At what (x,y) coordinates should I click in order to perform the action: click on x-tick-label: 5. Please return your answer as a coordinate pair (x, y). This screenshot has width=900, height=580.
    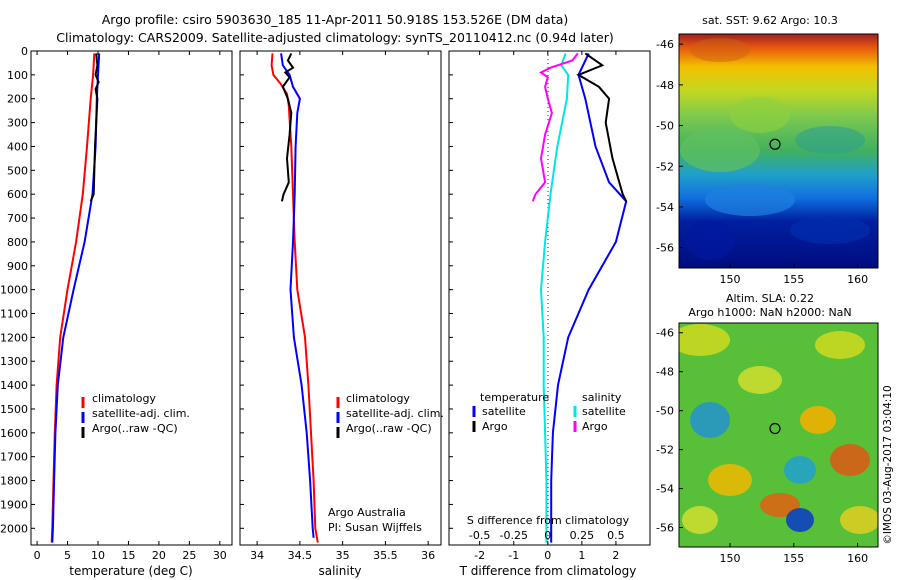
    Looking at the image, I should click on (67, 555).